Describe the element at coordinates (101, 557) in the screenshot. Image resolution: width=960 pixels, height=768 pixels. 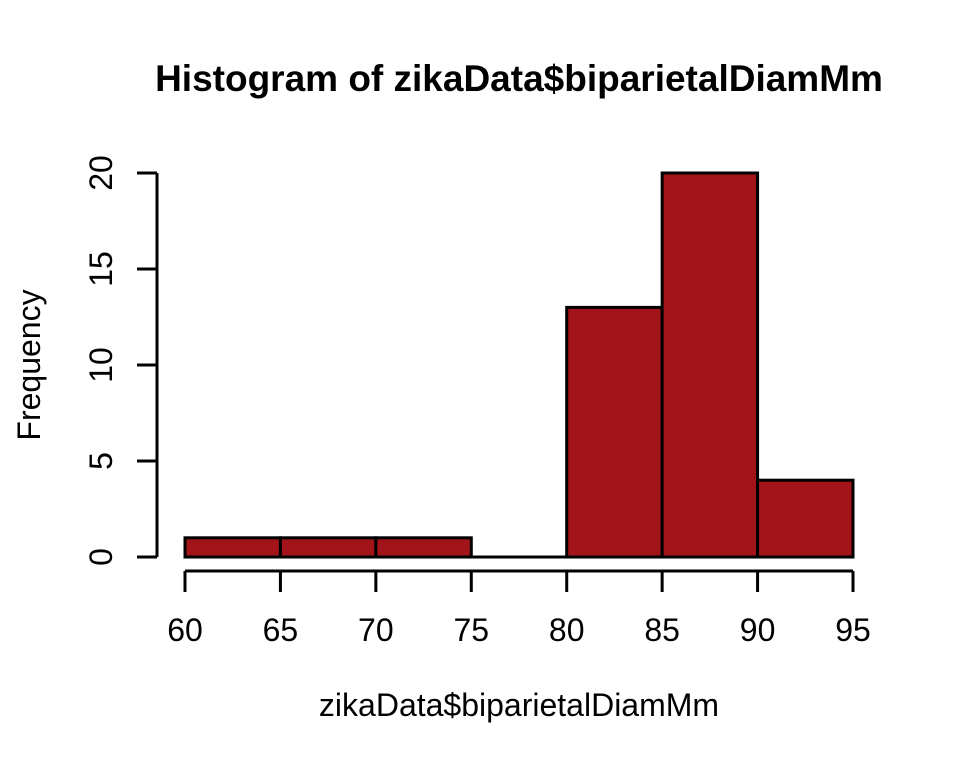
I see `y-axis-tick-label: 0` at that location.